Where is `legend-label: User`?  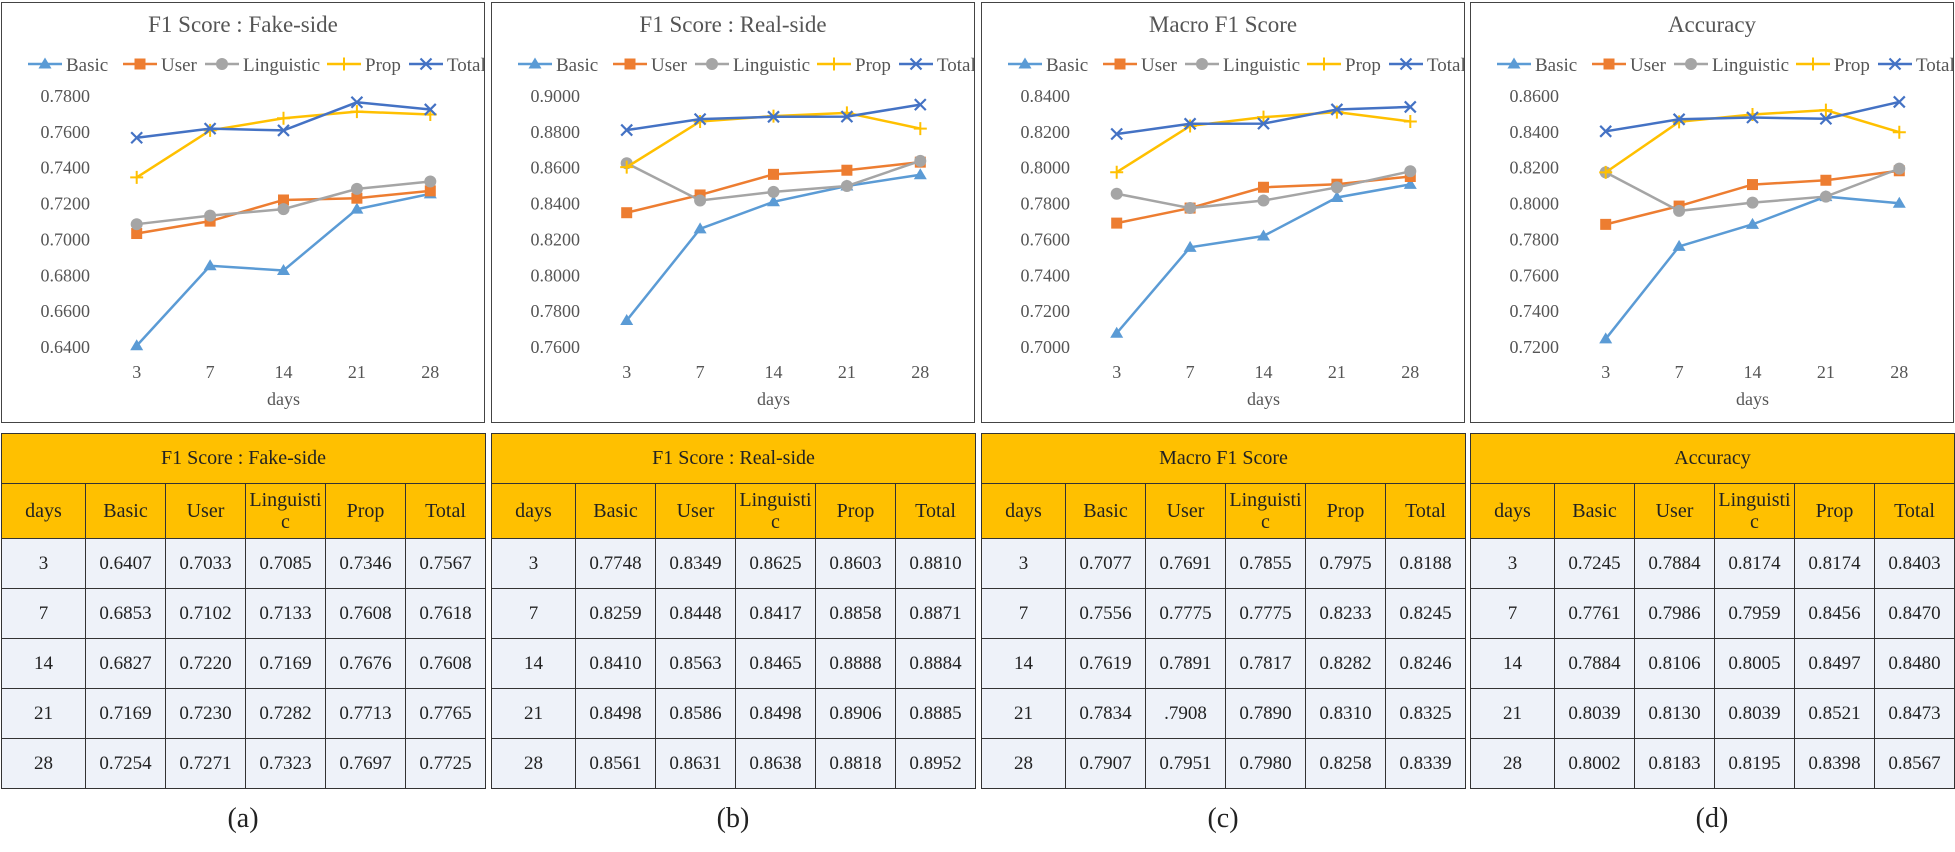 legend-label: User is located at coordinates (179, 65).